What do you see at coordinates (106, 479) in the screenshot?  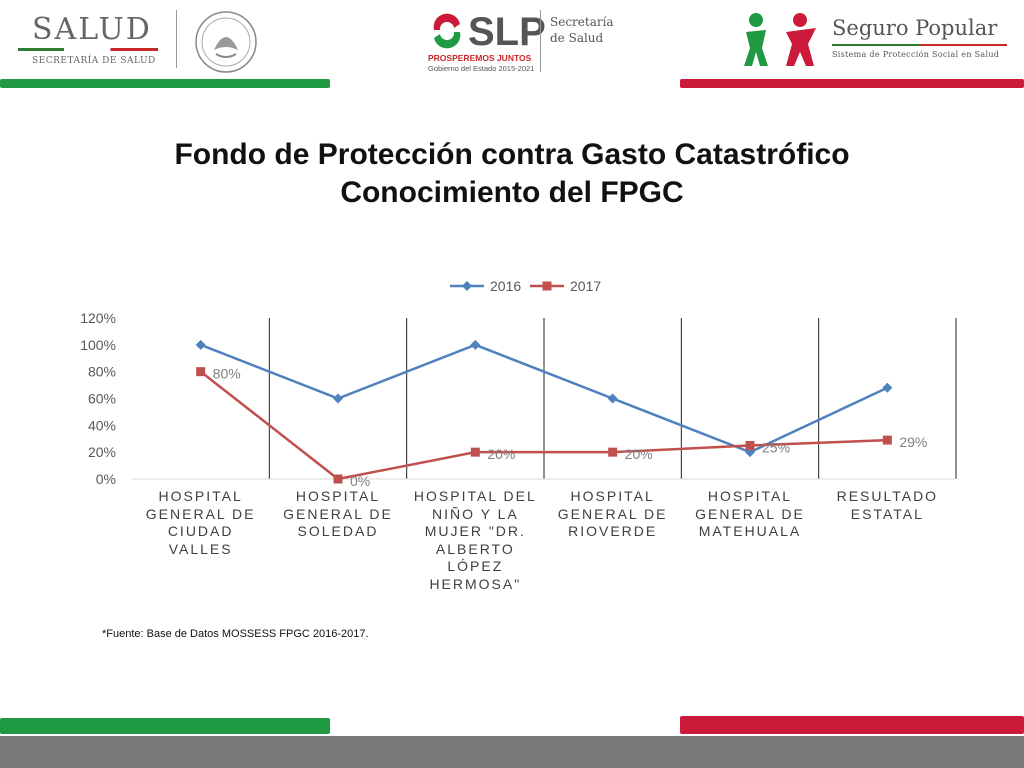 I see `y-tick-label: 0%` at bounding box center [106, 479].